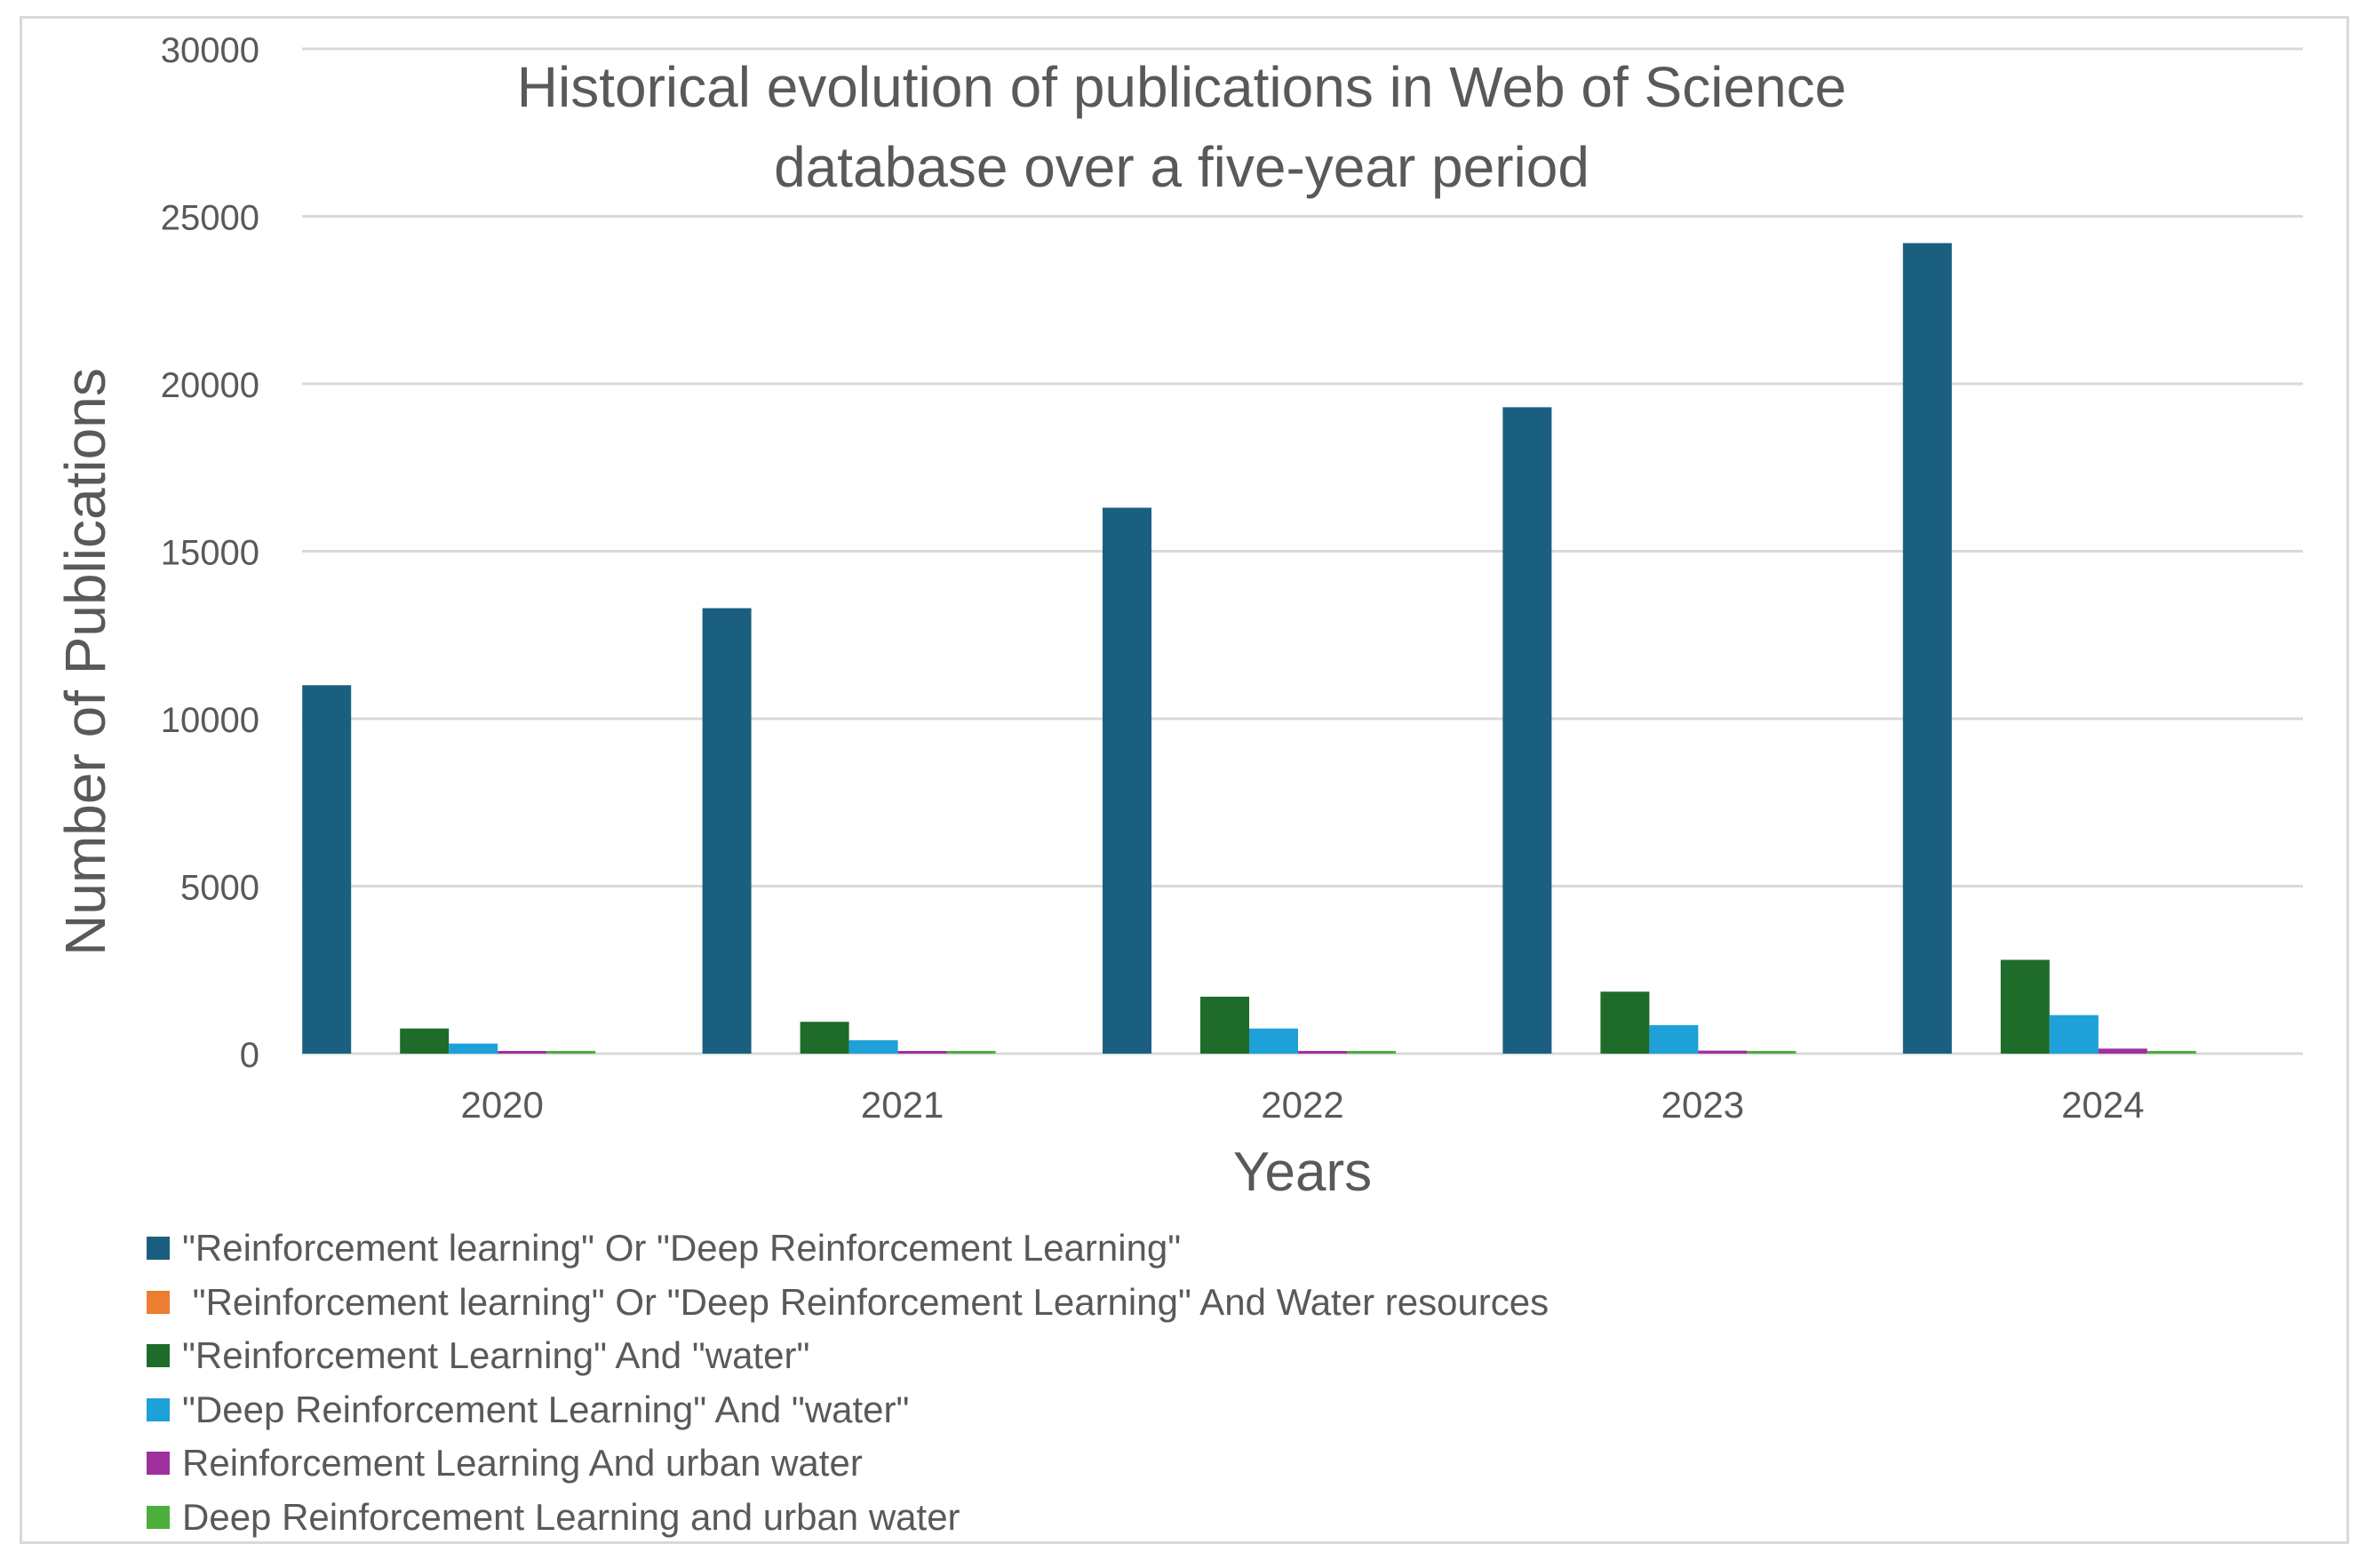  Describe the element at coordinates (210, 721) in the screenshot. I see `y-tick-label: 10000` at that location.